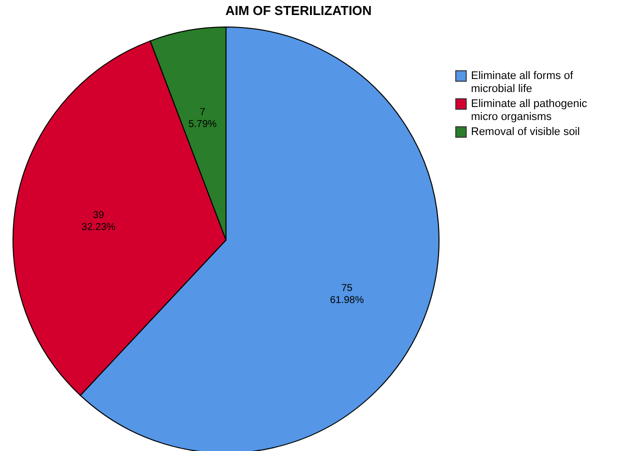  I want to click on data-label: 39 32.23%, so click(98, 221).